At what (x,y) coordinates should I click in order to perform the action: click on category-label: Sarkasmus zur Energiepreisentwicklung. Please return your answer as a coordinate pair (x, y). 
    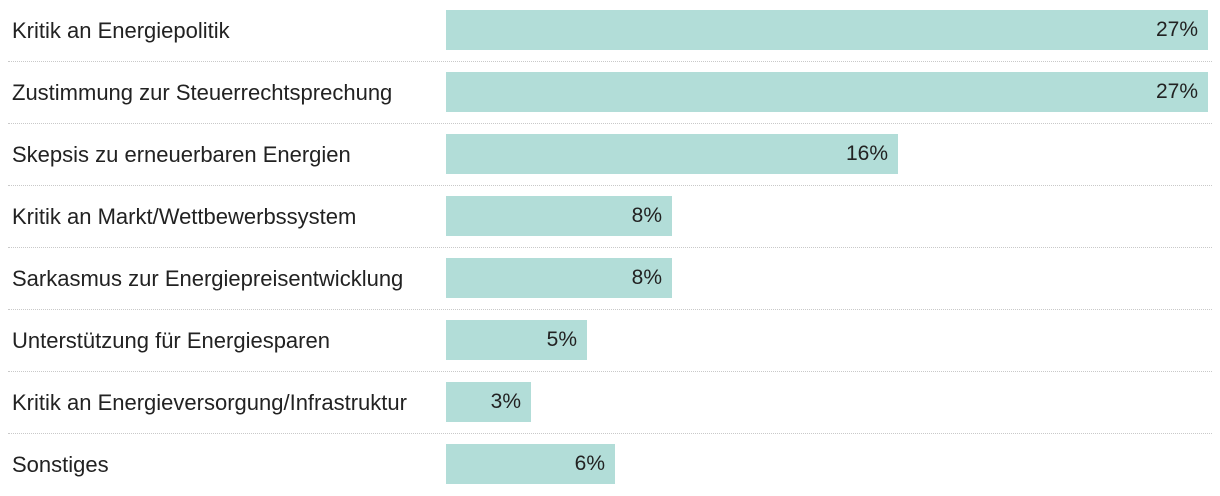
    Looking at the image, I should click on (208, 278).